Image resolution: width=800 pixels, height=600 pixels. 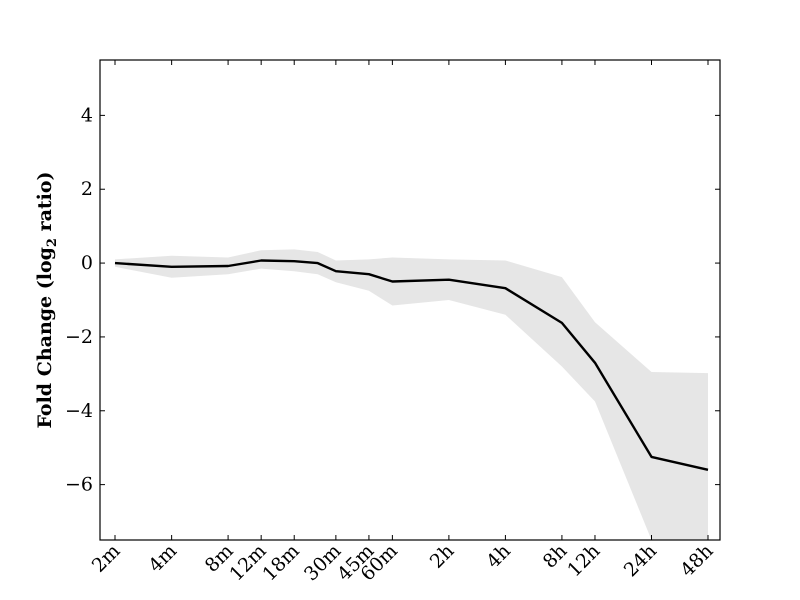 What do you see at coordinates (696, 560) in the screenshot?
I see `x-tick-label: 48h` at bounding box center [696, 560].